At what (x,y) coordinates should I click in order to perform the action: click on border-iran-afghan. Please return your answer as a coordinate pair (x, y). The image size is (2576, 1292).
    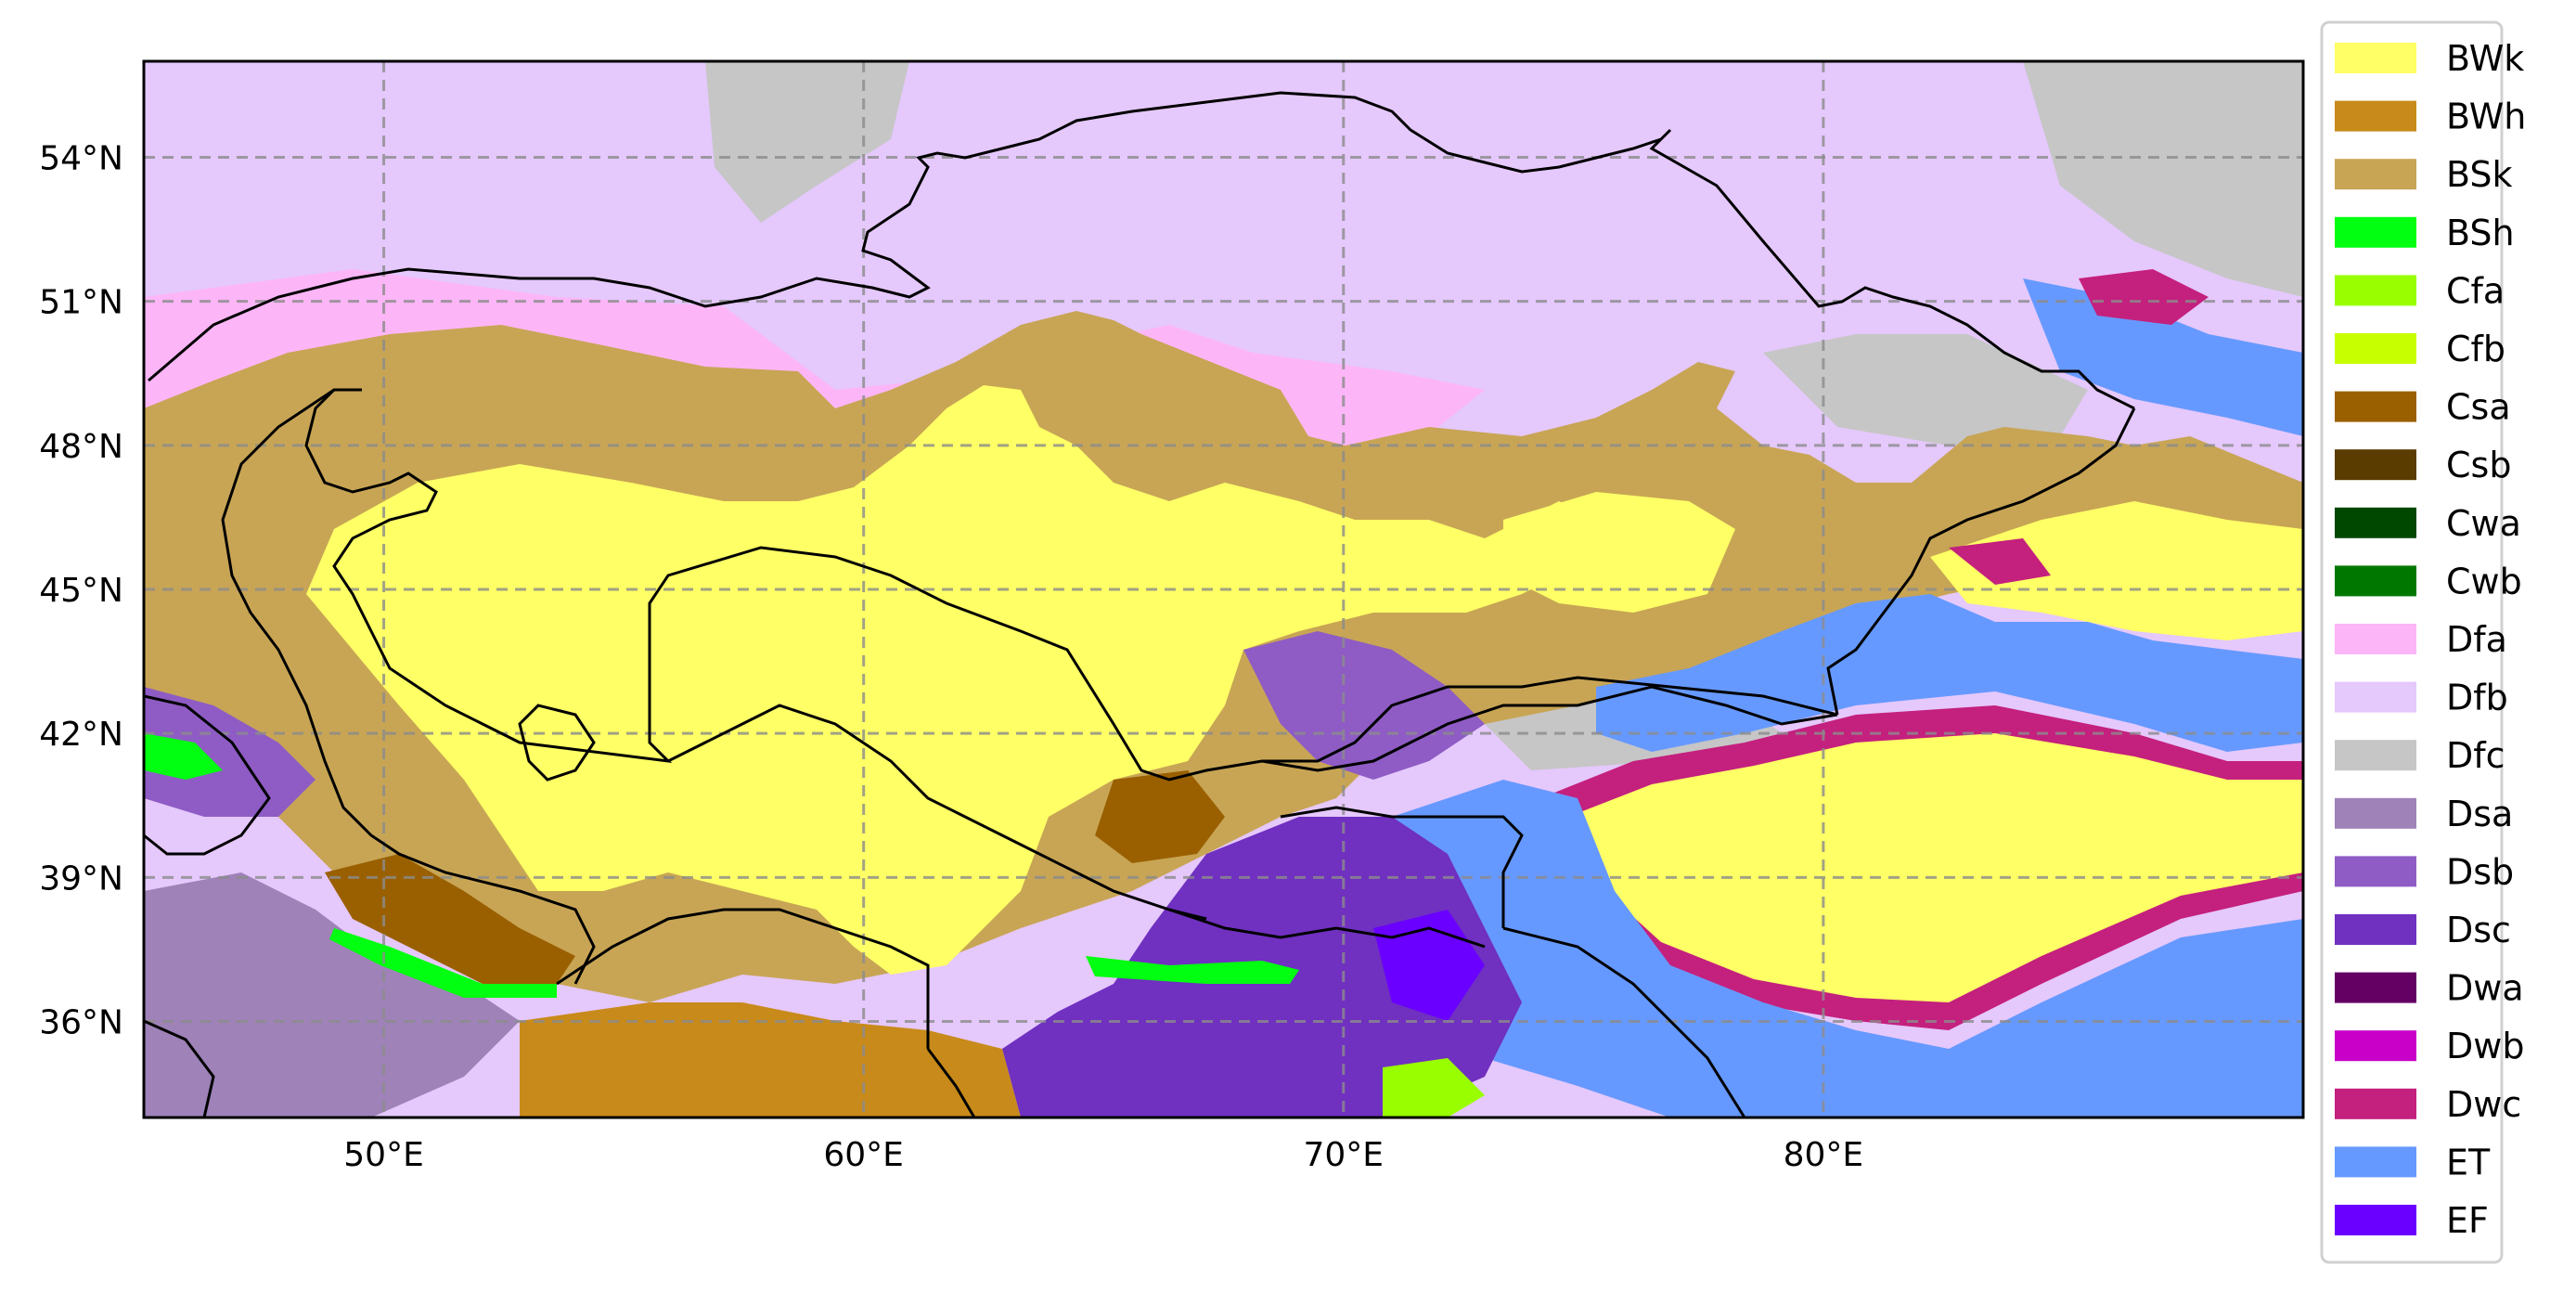
    Looking at the image, I should click on (951, 1083).